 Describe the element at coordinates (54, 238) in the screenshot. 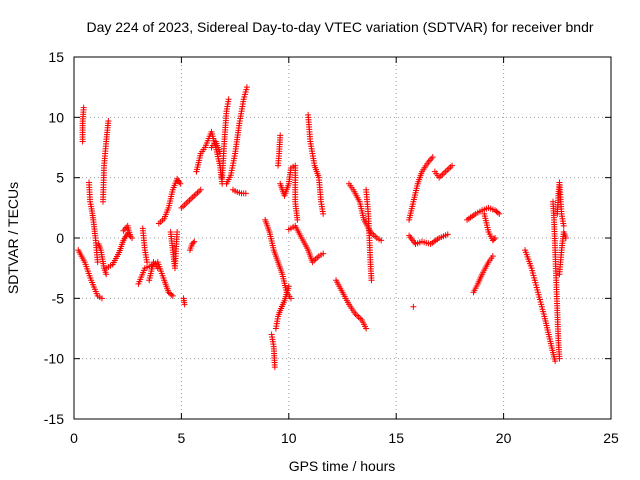

I see `y-tick-labels: -15 -10 -5 0 5 10 15` at that location.